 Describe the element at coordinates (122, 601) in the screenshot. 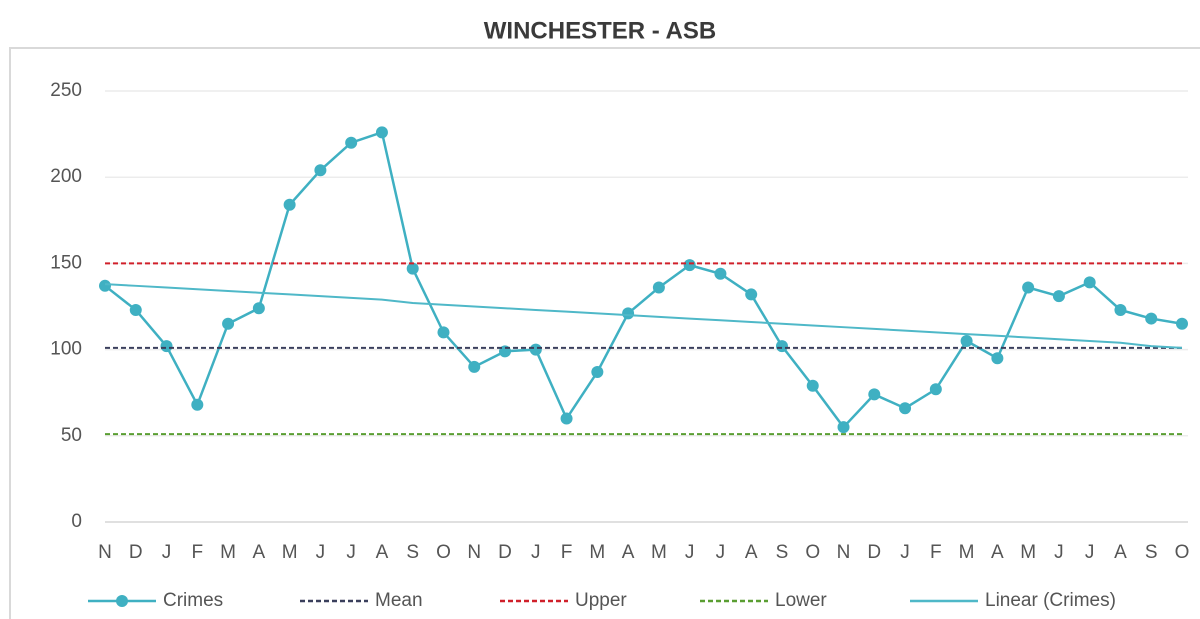

I see `legend-marker` at that location.